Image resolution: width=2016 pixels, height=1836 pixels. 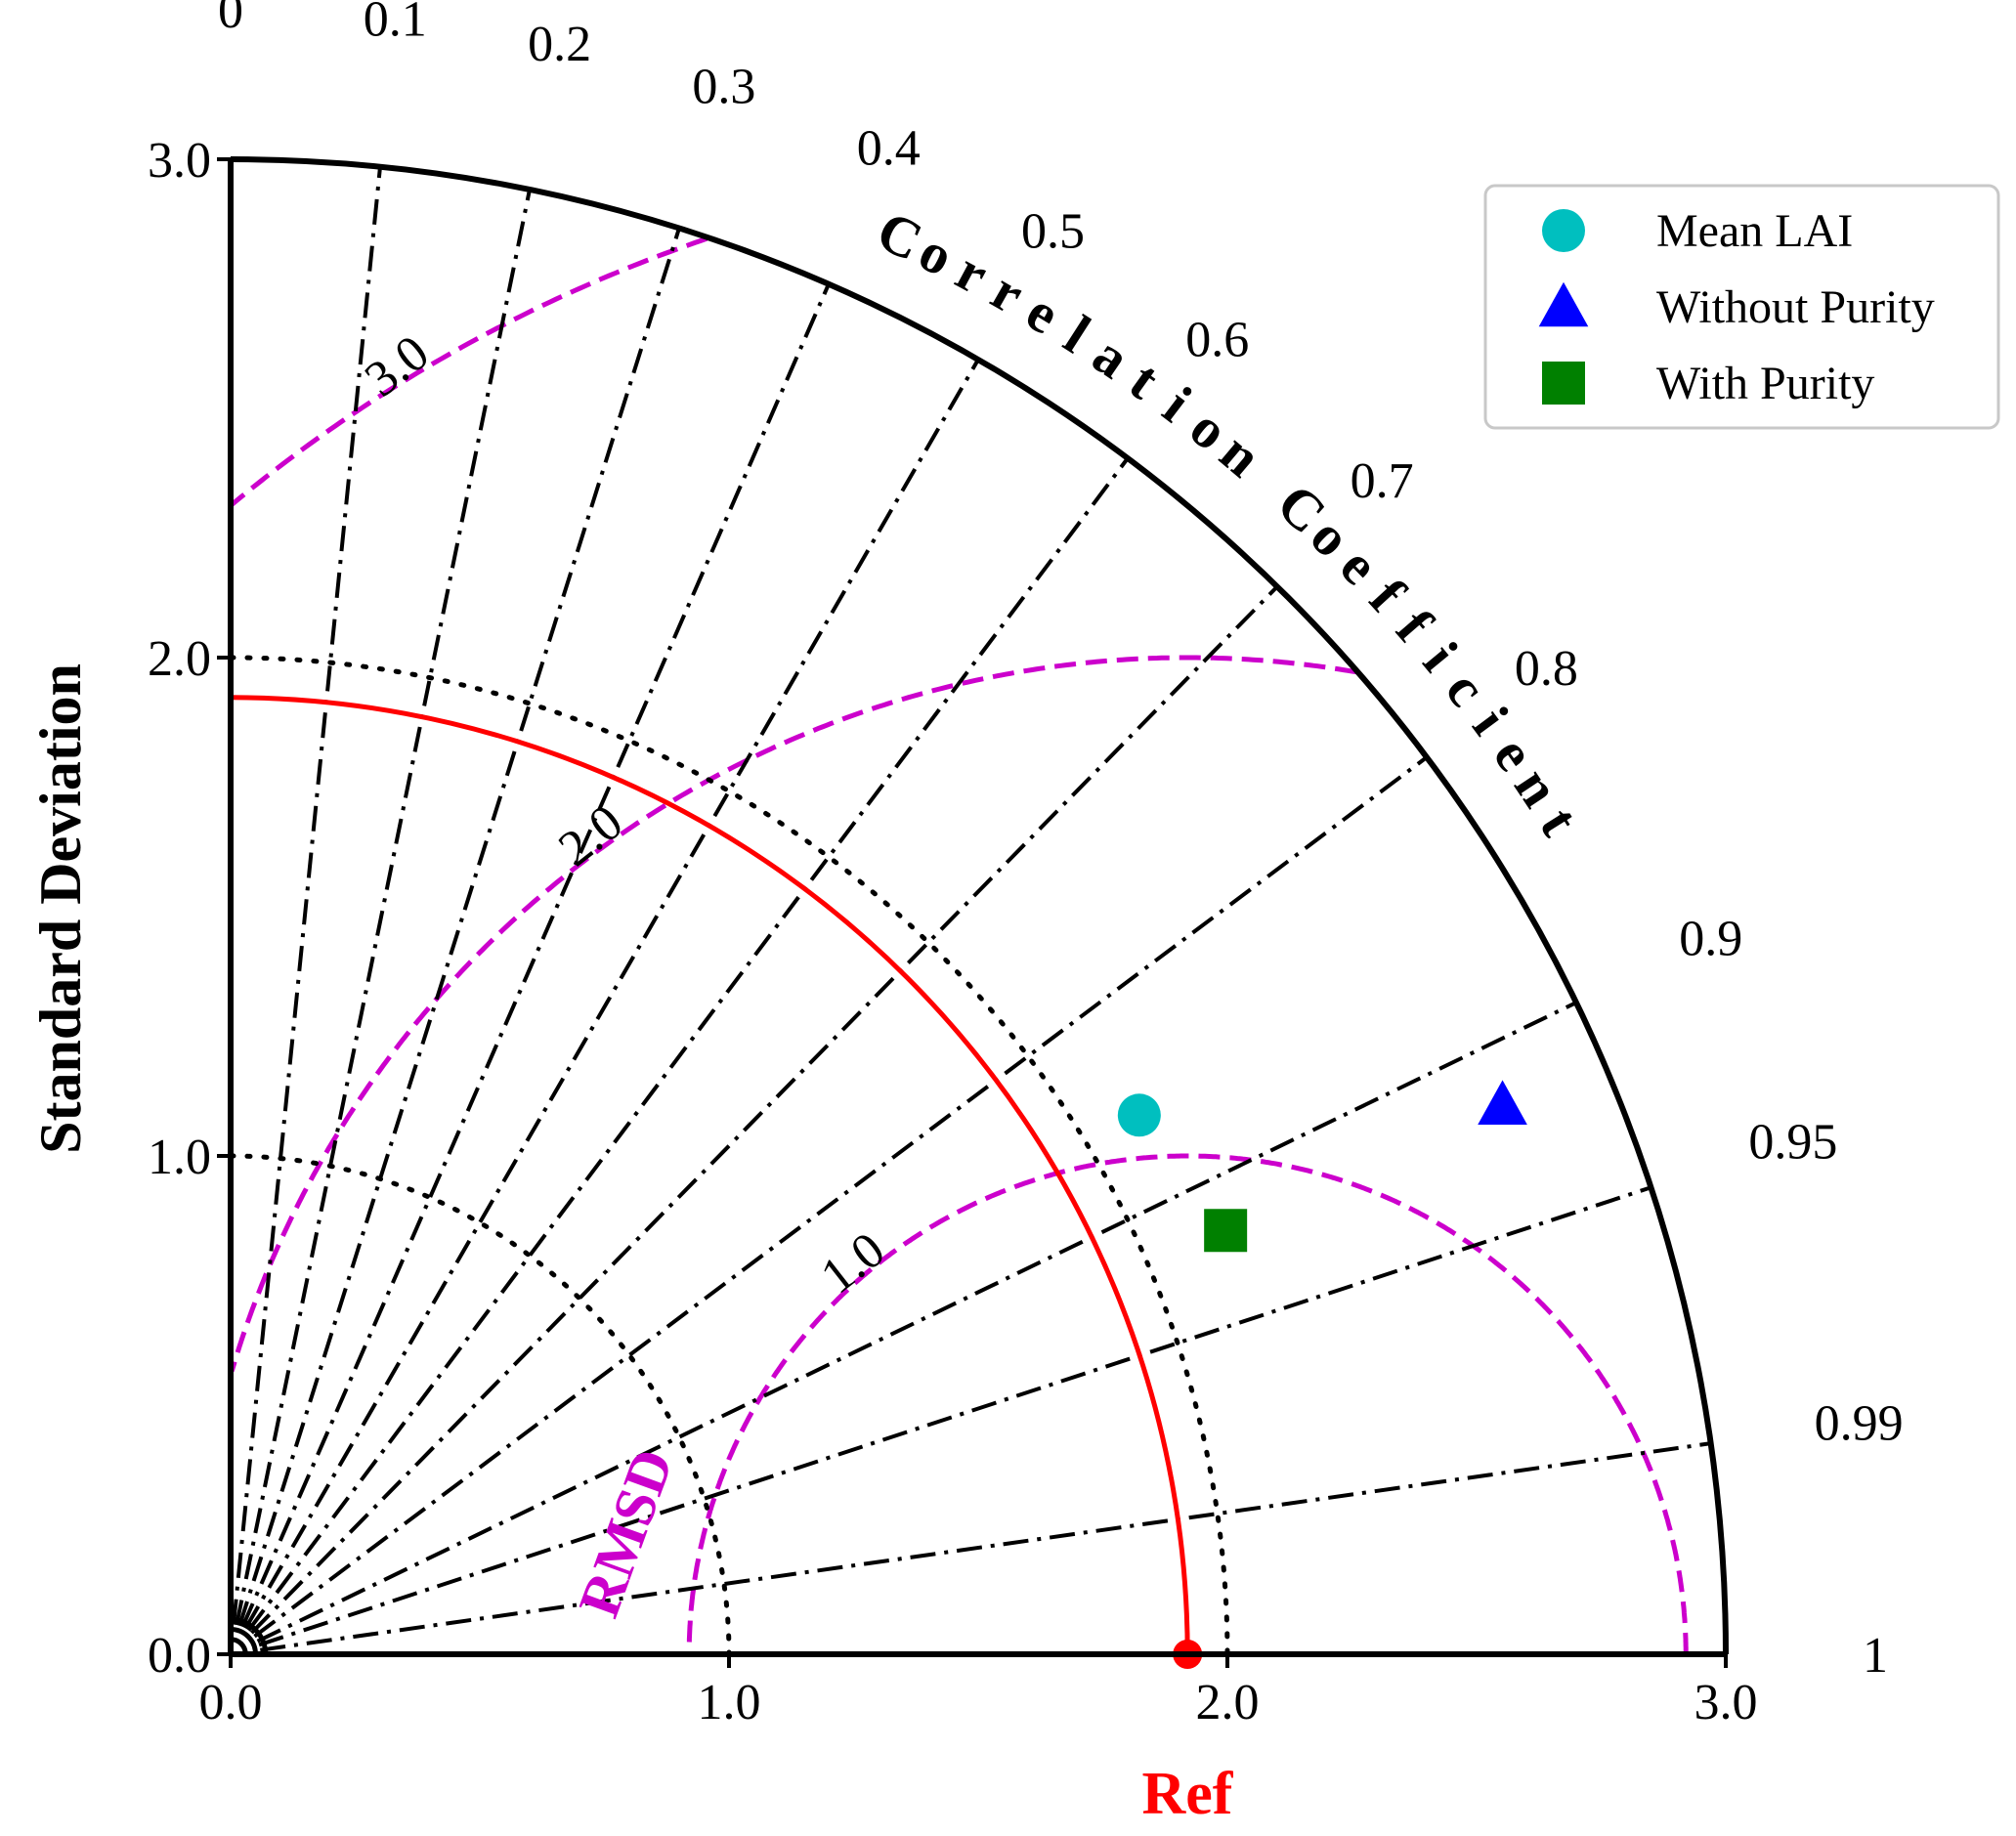 What do you see at coordinates (1754, 231) in the screenshot?
I see `legend-label: Mean LAI` at bounding box center [1754, 231].